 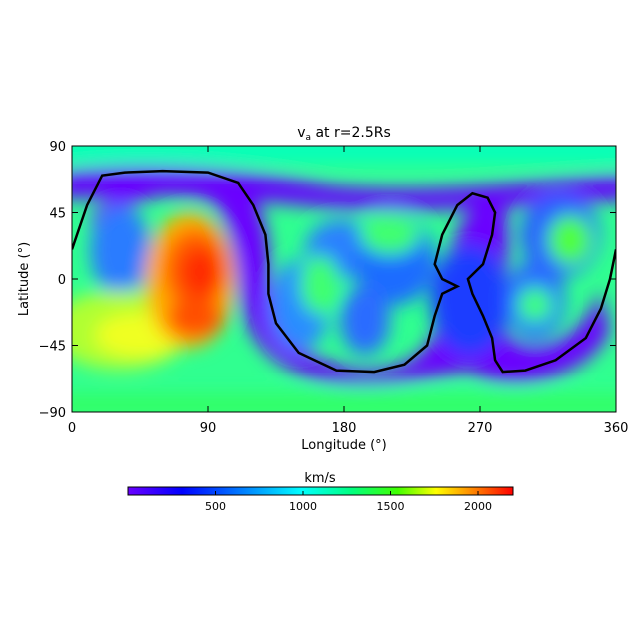 What do you see at coordinates (320, 478) in the screenshot?
I see `colorbar-label: km/s` at bounding box center [320, 478].